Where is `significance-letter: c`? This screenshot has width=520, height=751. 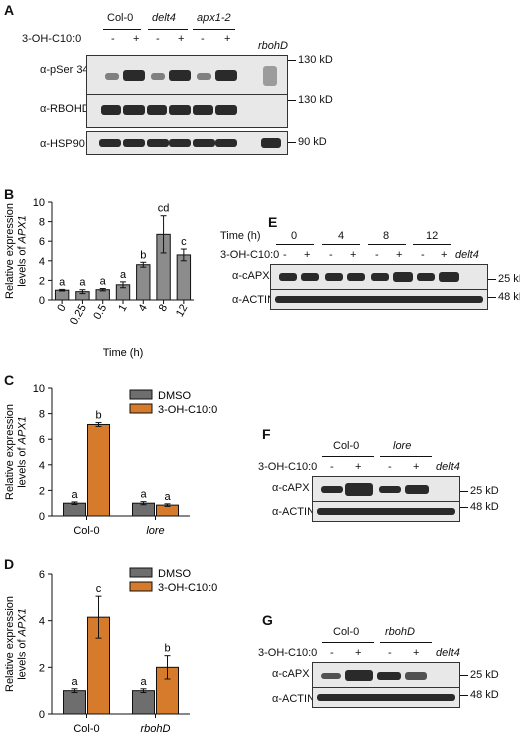
significance-letter: c is located at coordinates (184, 242).